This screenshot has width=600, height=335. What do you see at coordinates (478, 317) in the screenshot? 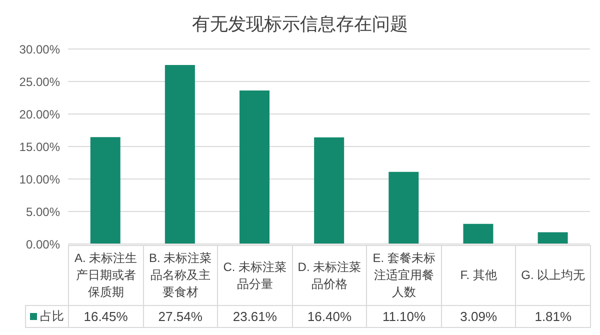
I see `data-label: 3.09%` at bounding box center [478, 317].